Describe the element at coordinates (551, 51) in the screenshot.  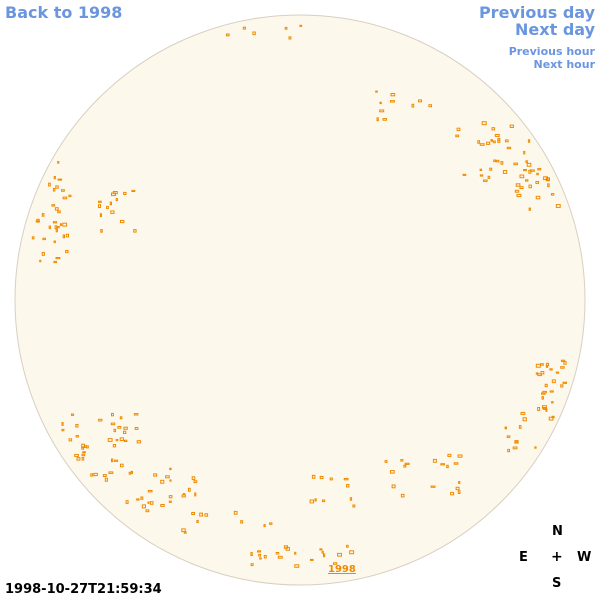
I see `previous-hour-link: Previous hour` at that location.